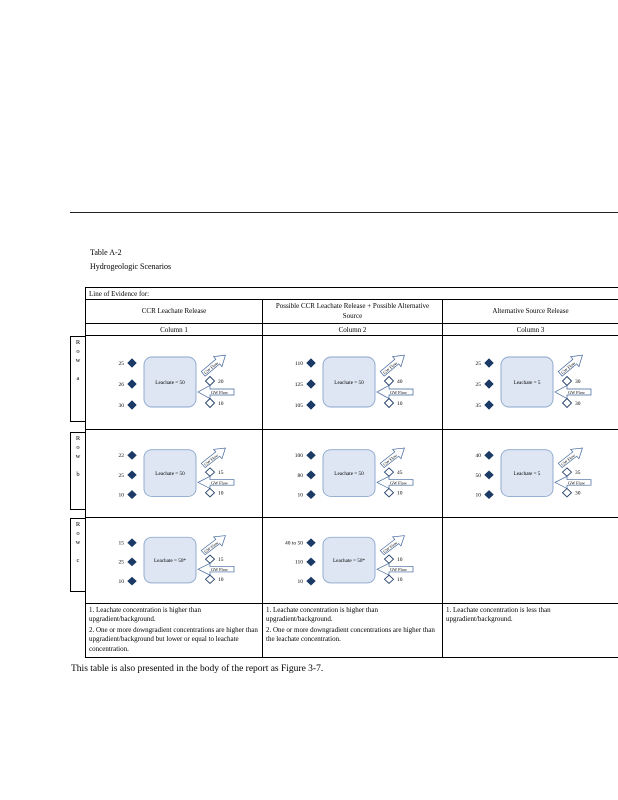 The height and width of the screenshot is (800, 618). I want to click on scenario-cell-a1: 25 26 30 Leachate = 50 GW Flow 20, so click(174, 382).